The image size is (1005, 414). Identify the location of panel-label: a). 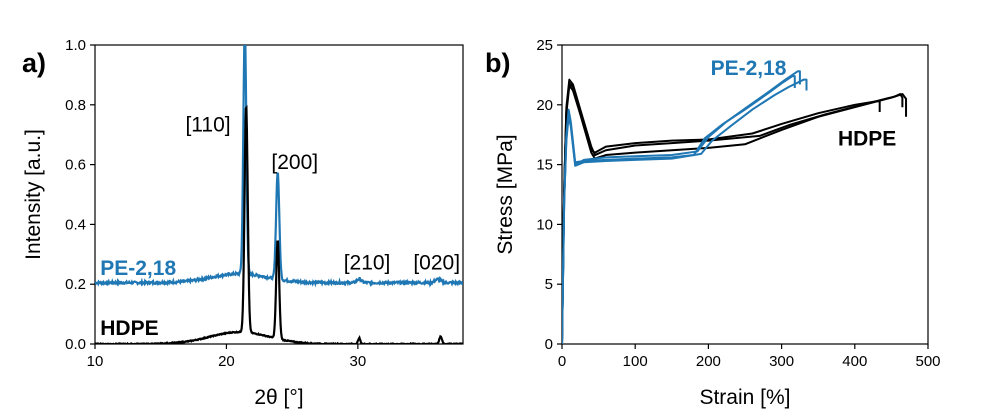
(34, 63).